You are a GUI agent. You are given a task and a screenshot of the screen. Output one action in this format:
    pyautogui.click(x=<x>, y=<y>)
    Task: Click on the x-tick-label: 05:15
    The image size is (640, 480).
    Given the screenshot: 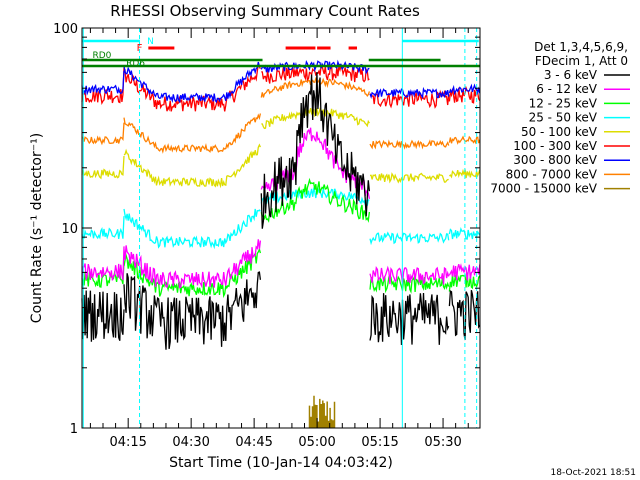 What is the action you would take?
    pyautogui.click(x=379, y=442)
    